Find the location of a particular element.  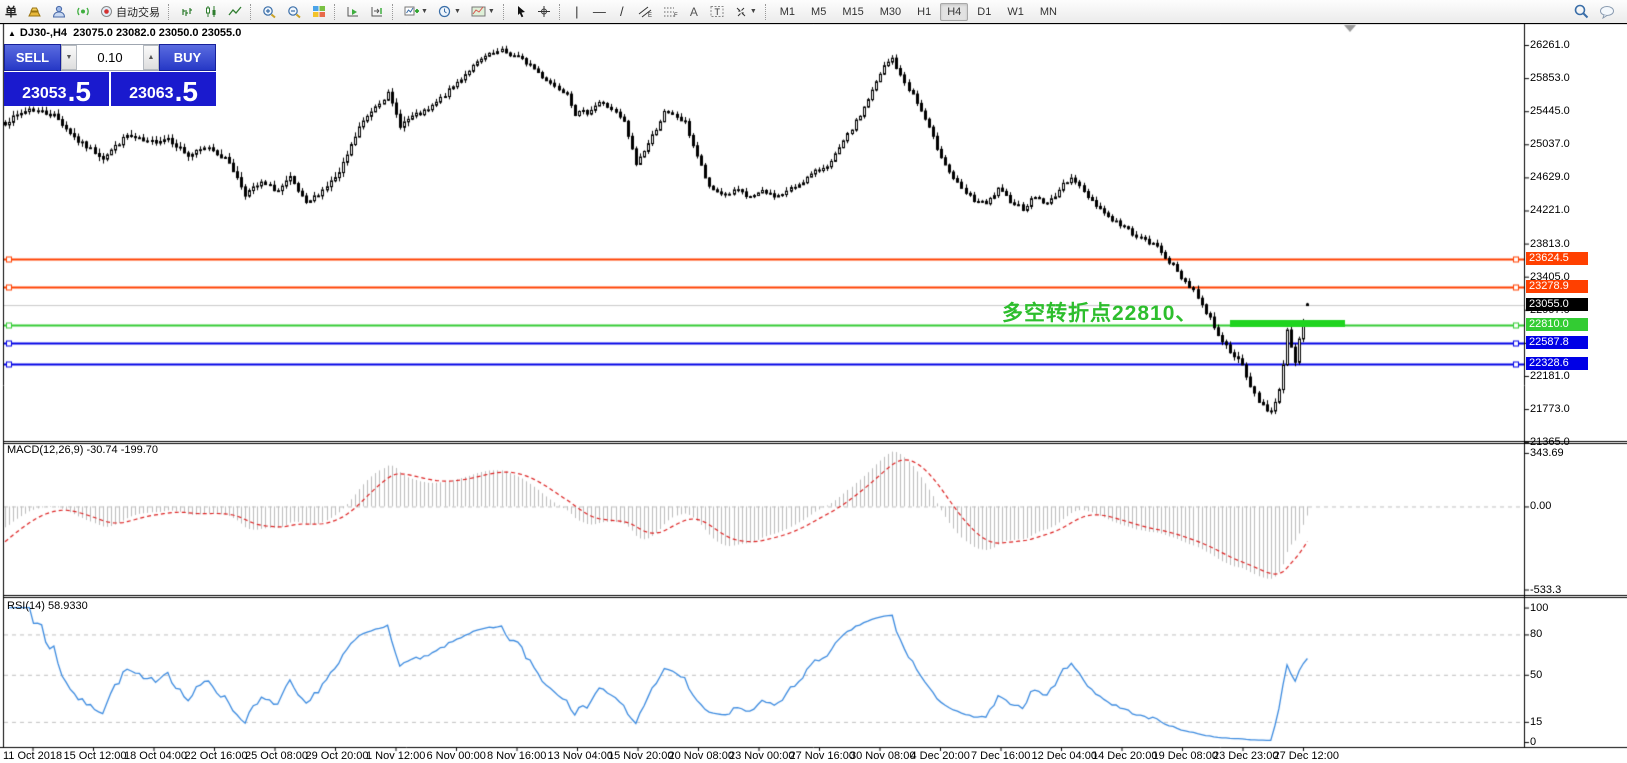

accounts-icon is located at coordinates (34, 12).